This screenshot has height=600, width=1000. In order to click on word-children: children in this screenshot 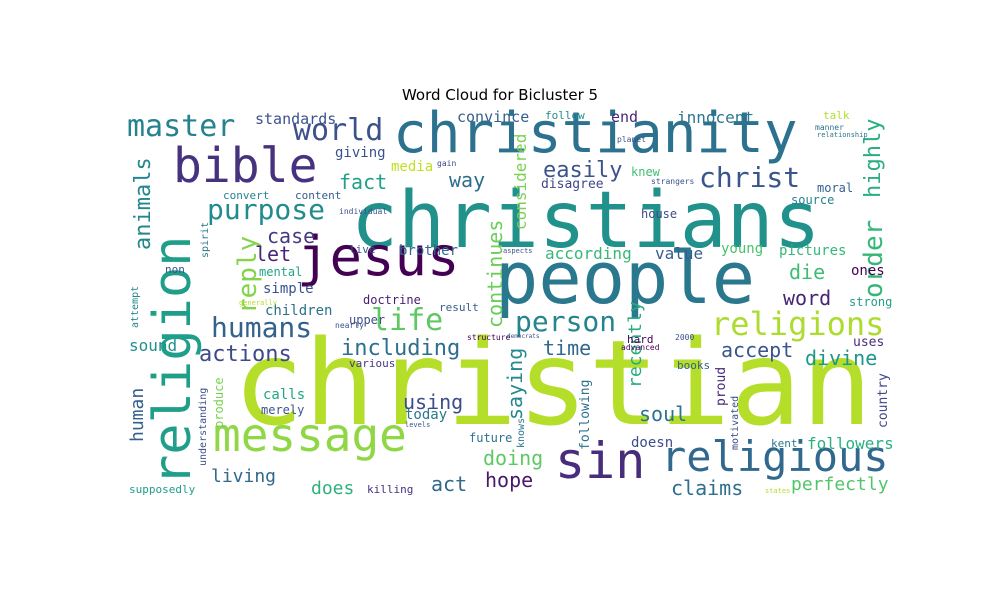, I will do `click(299, 311)`.